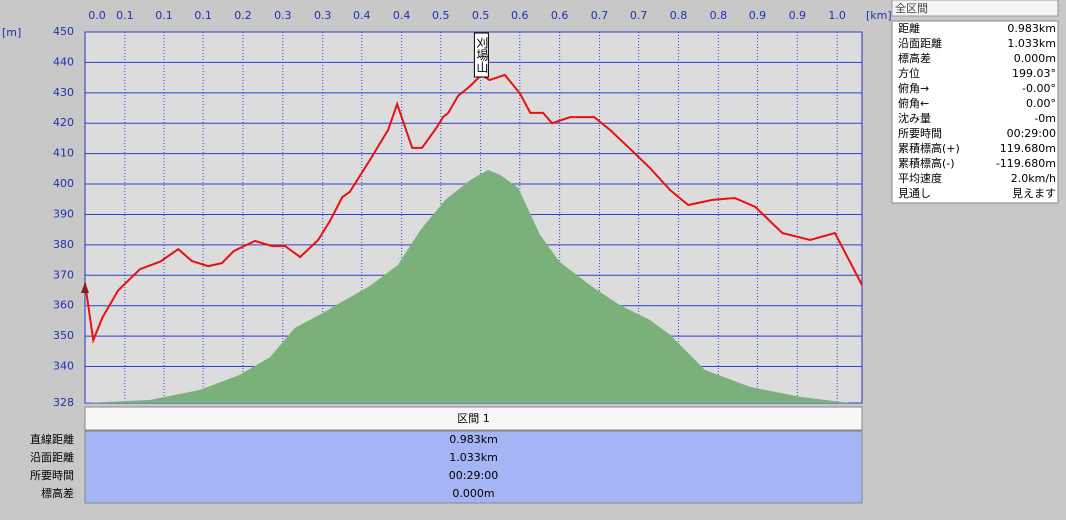 The width and height of the screenshot is (1066, 520). What do you see at coordinates (1026, 163) in the screenshot?
I see `stat-value: -119.680m` at bounding box center [1026, 163].